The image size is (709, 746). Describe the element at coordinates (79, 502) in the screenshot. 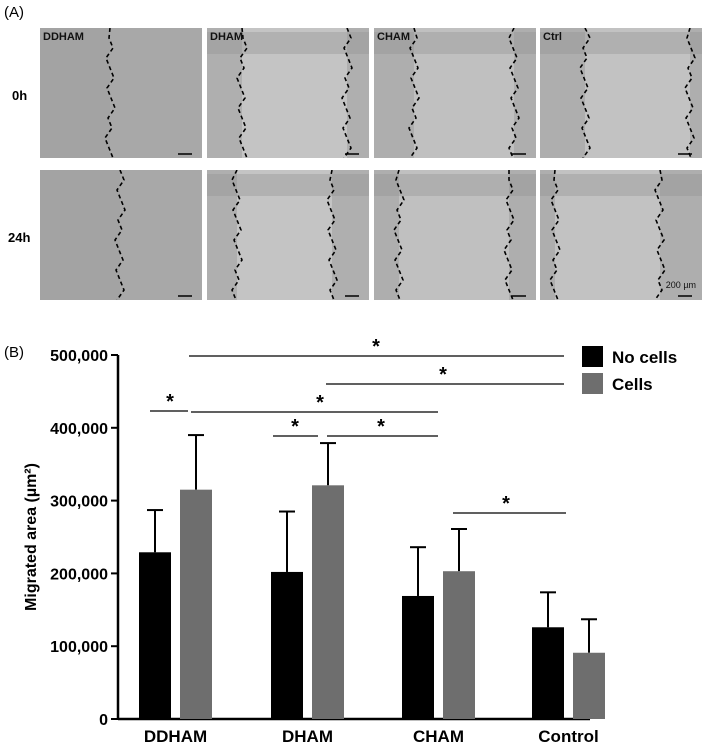

I see `y-tick-label: 300,000` at that location.